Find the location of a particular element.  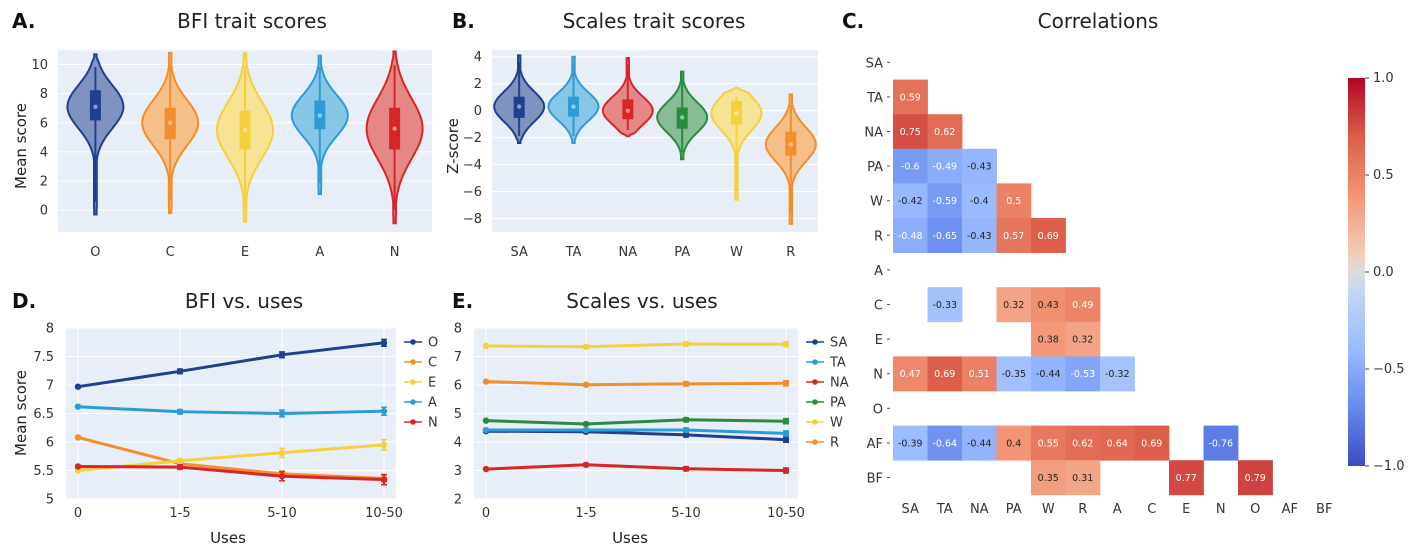

heatmap-cell-label: -0.48 is located at coordinates (910, 236).